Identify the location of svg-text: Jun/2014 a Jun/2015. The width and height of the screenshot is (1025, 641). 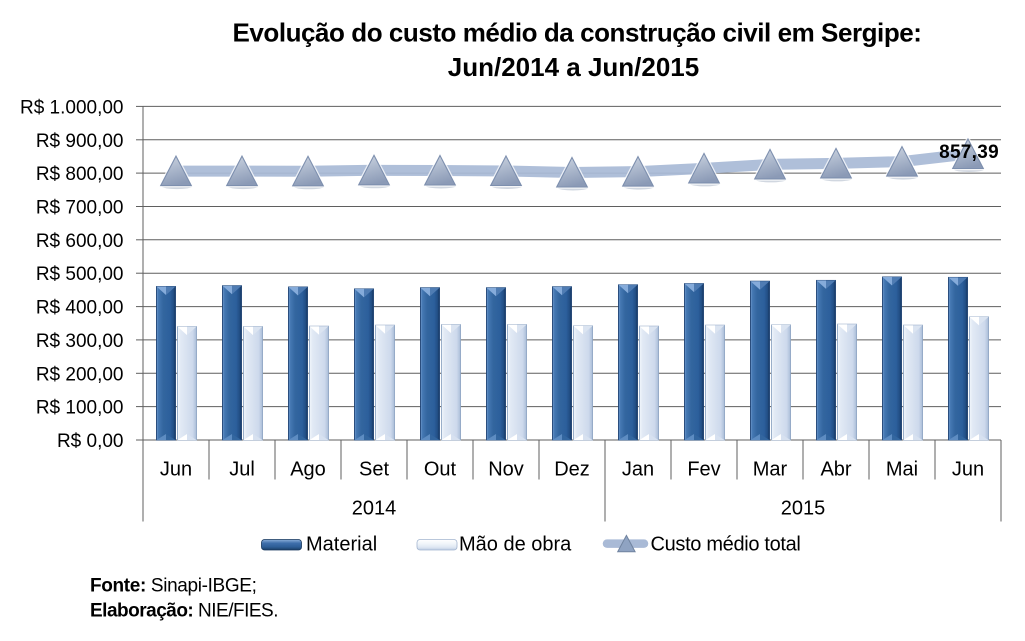
(573, 67).